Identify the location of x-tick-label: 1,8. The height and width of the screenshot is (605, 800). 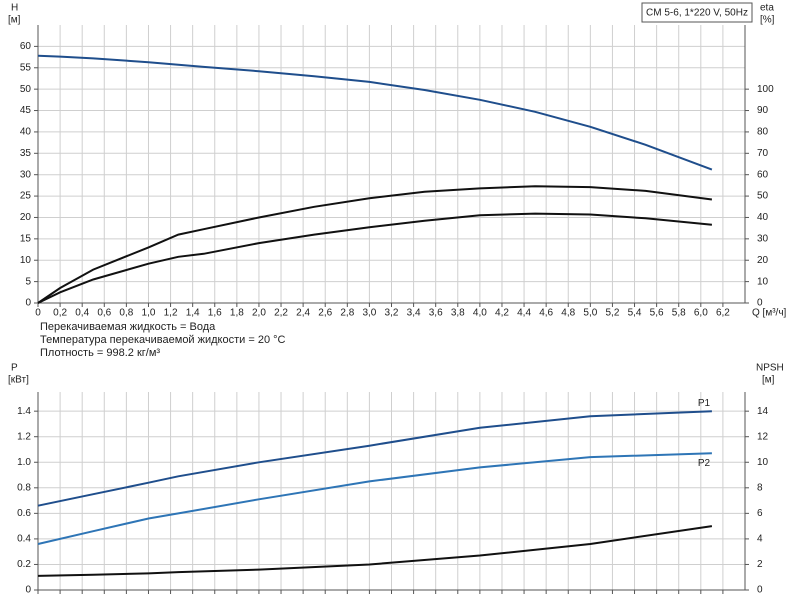
(237, 313).